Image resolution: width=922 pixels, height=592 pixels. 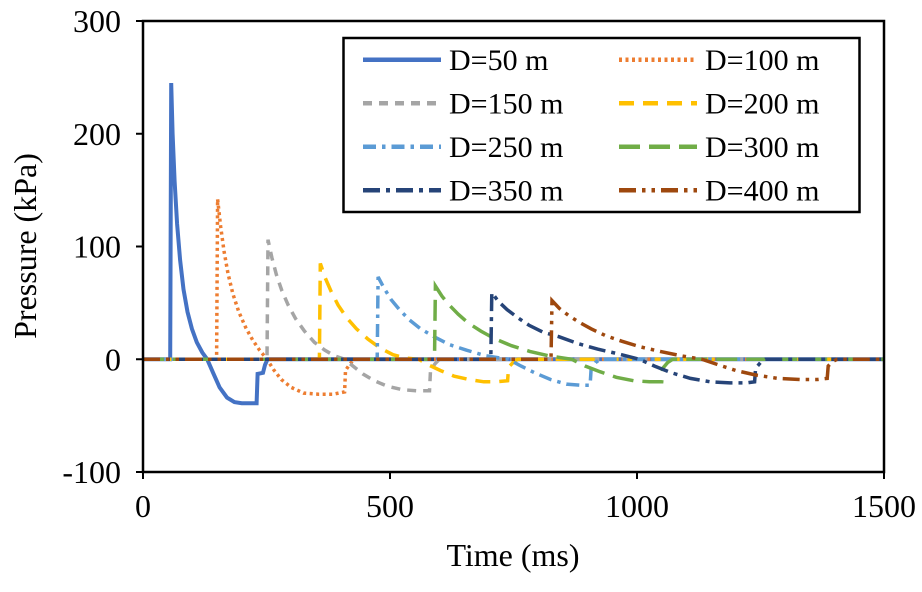 I want to click on y-tick-label: 300, so click(x=97, y=21).